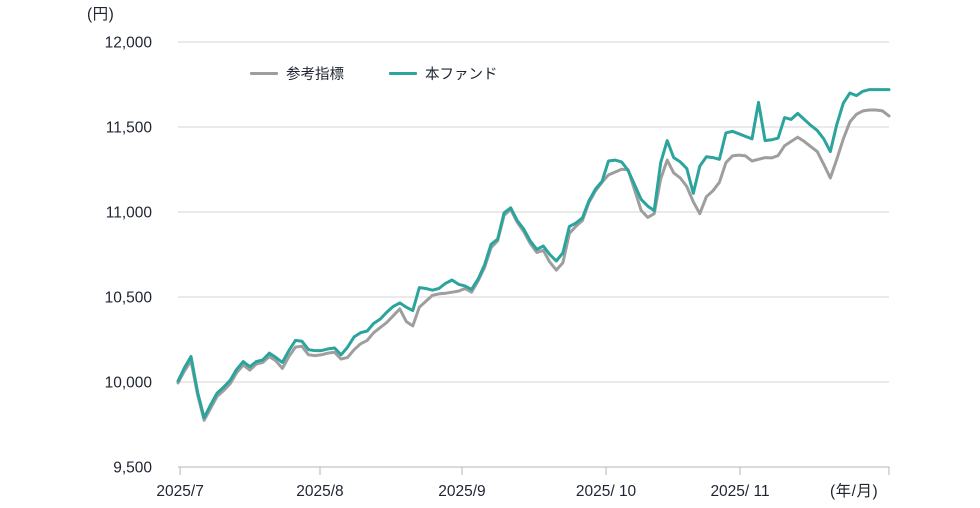  Describe the element at coordinates (319, 491) in the screenshot. I see `x-axis-tick-label: 2025/8` at that location.